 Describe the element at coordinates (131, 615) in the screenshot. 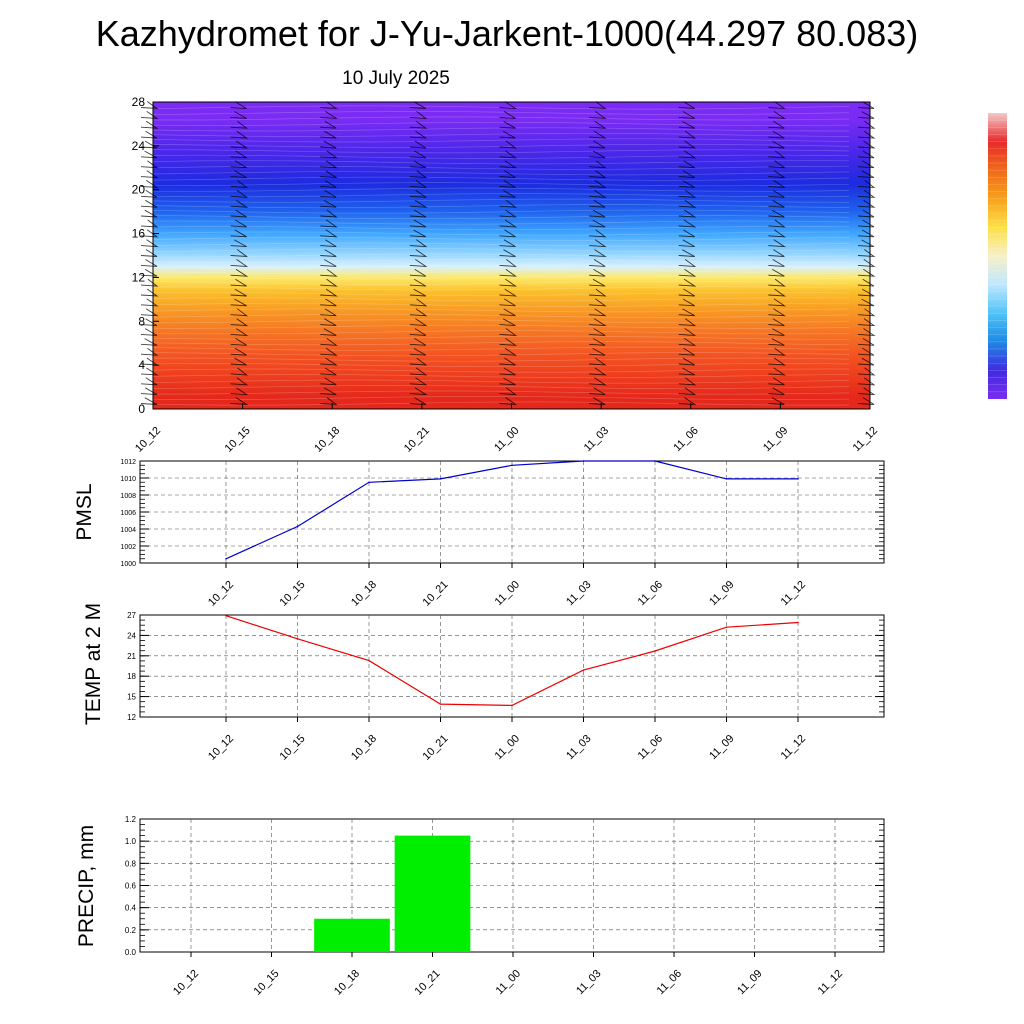

I see `y-tick-label: 27` at that location.